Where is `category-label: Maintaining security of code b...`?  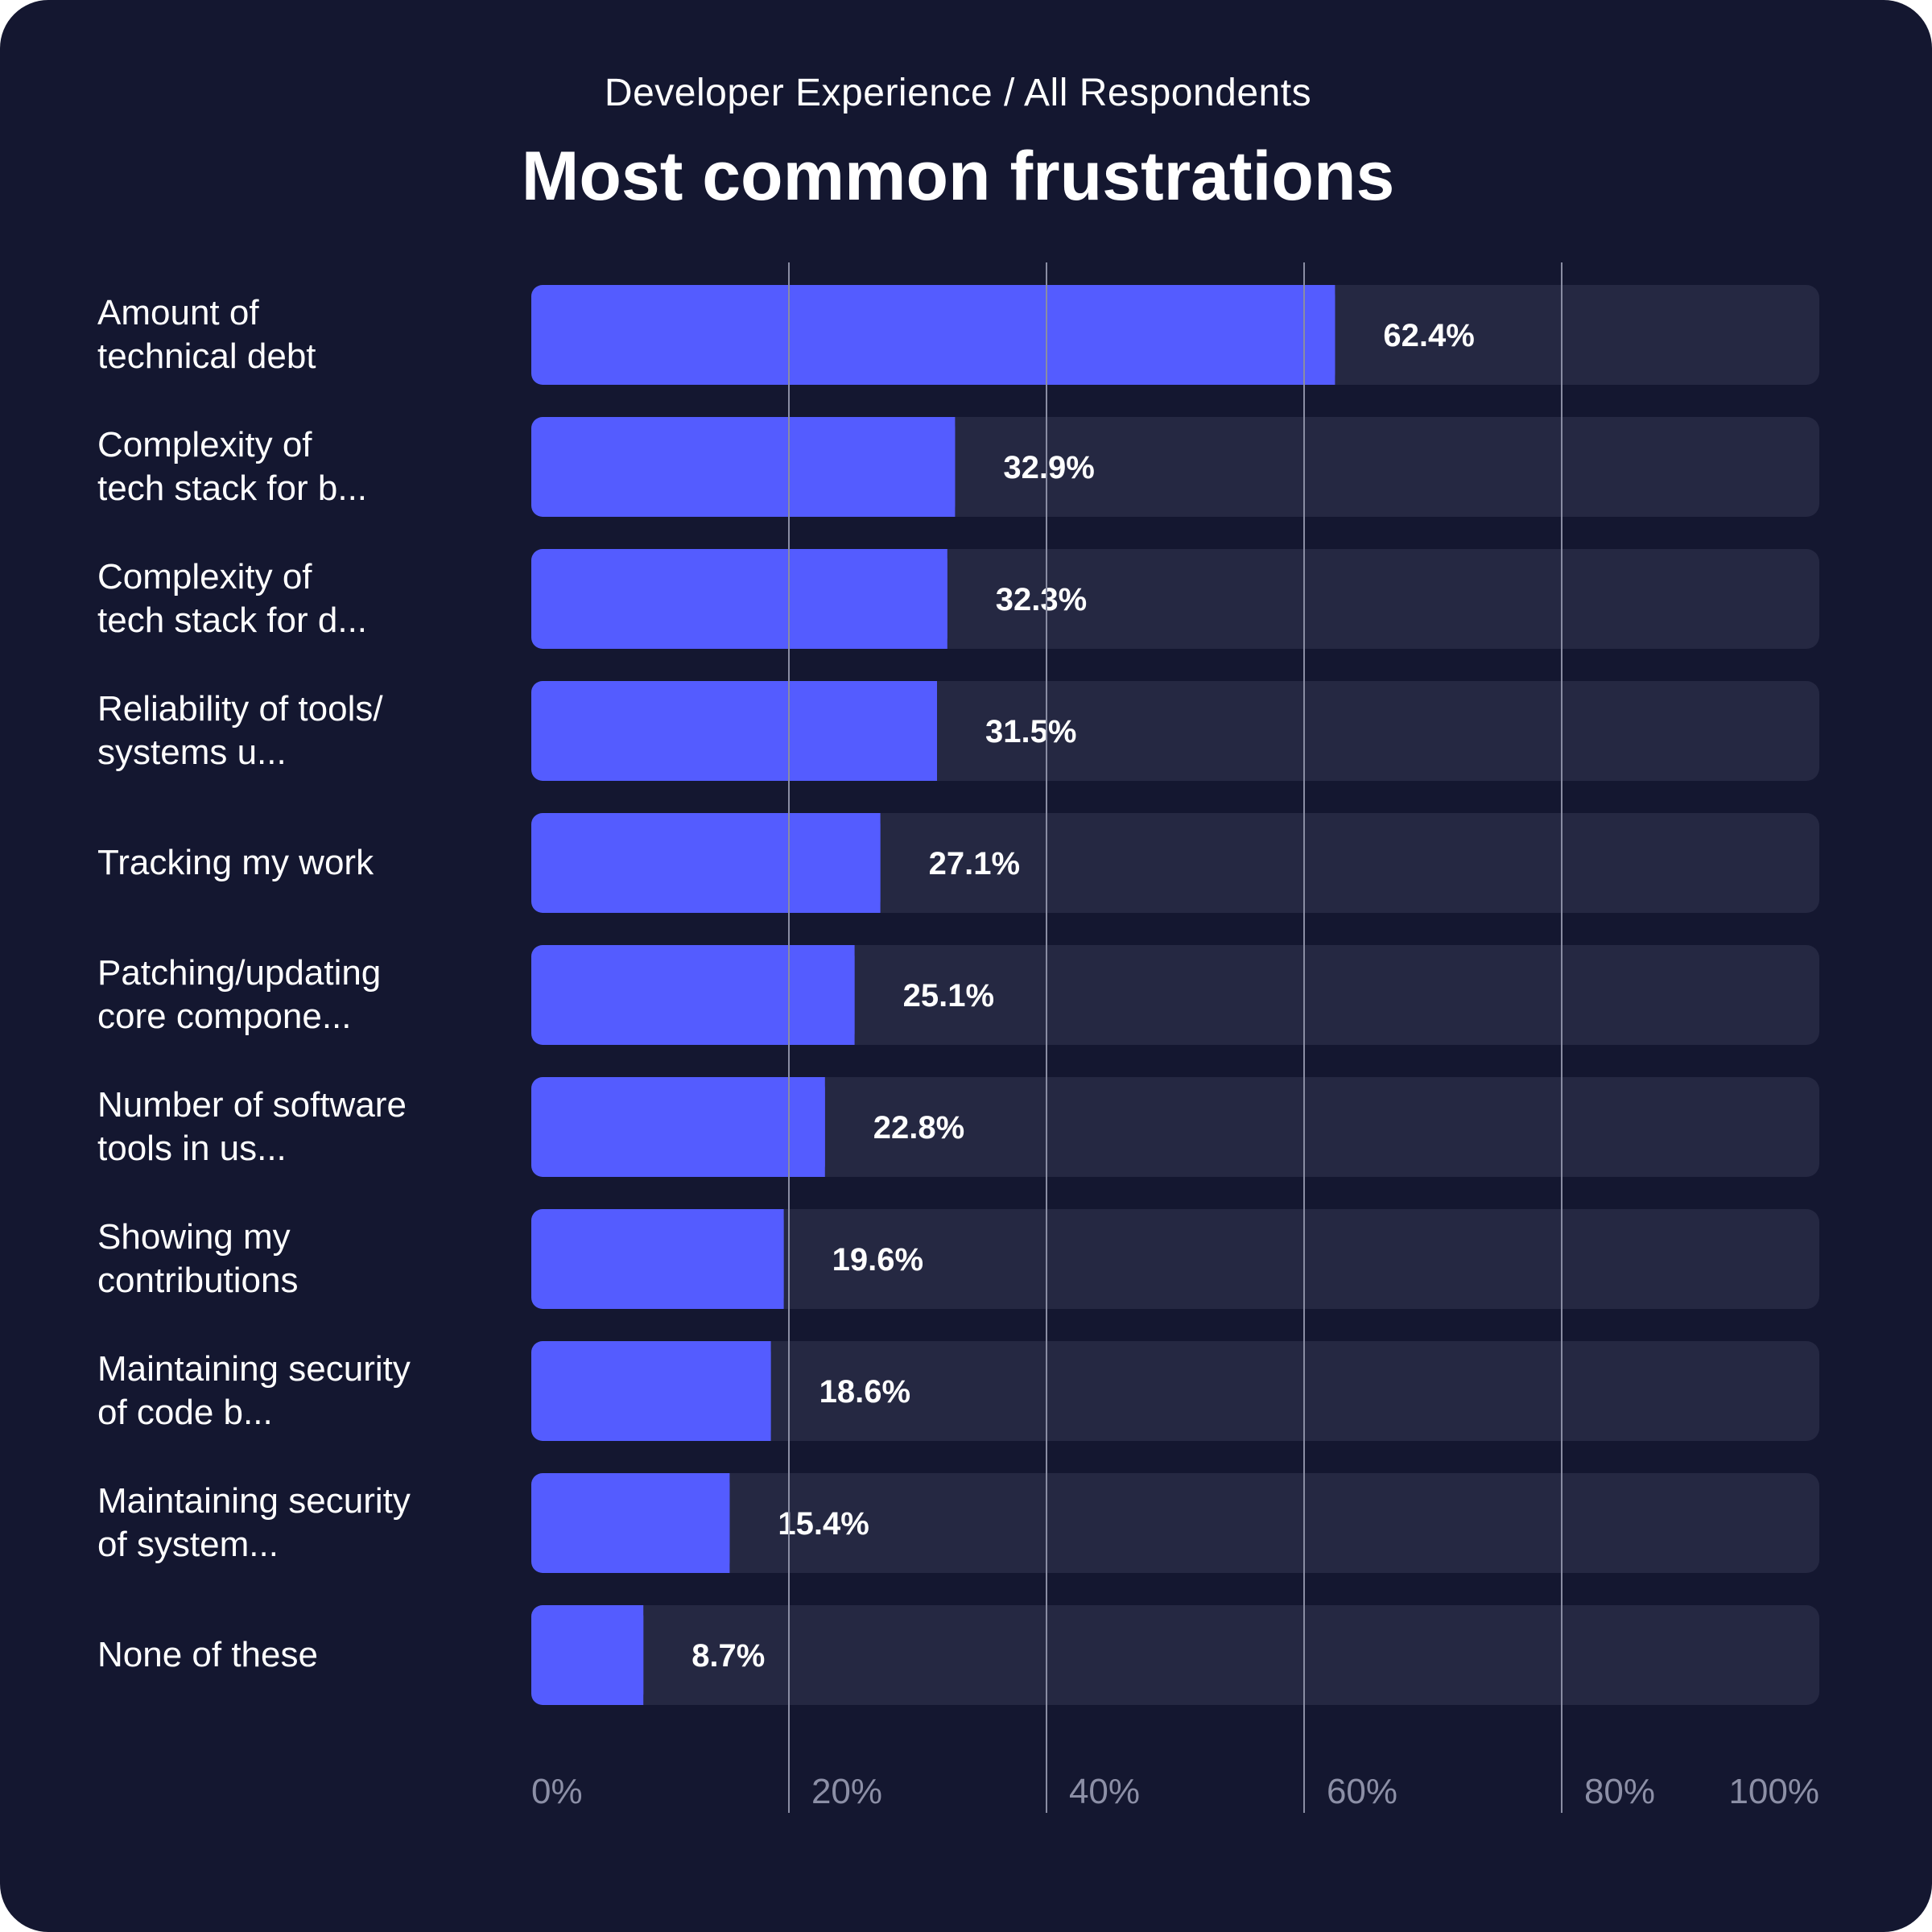 category-label: Maintaining security of code b... is located at coordinates (254, 1390).